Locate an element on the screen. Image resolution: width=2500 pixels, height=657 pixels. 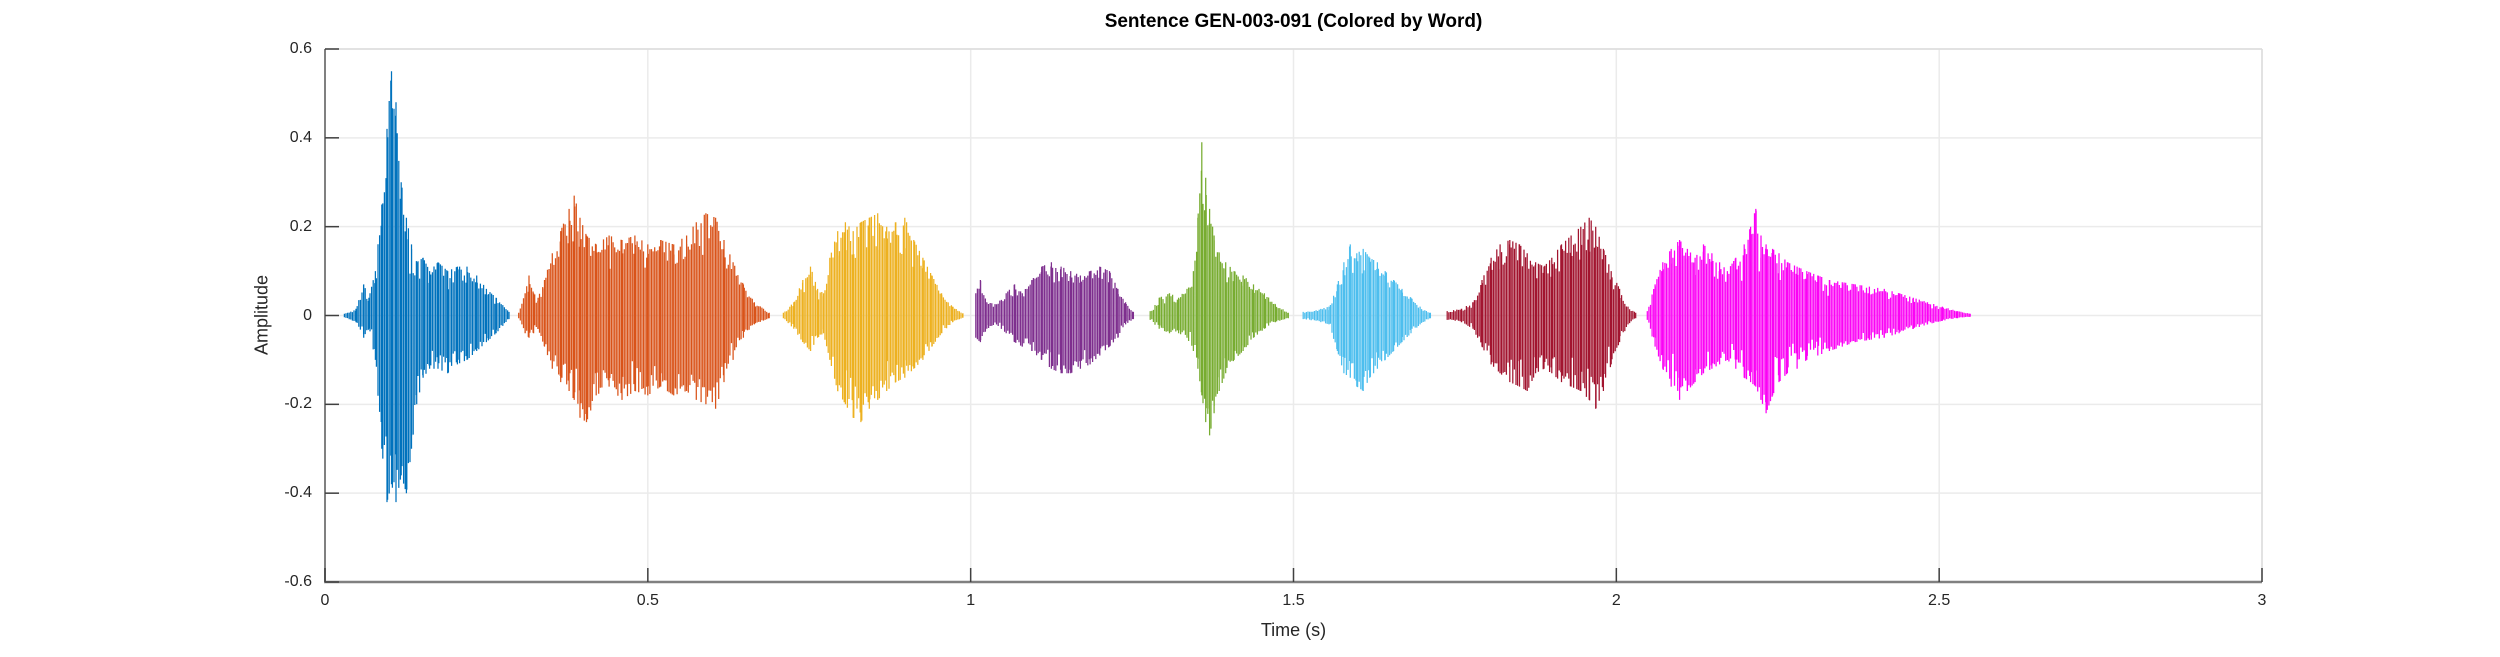
chart-title: Sentence GEN-003-091 (Colored by Word) is located at coordinates (1293, 21).